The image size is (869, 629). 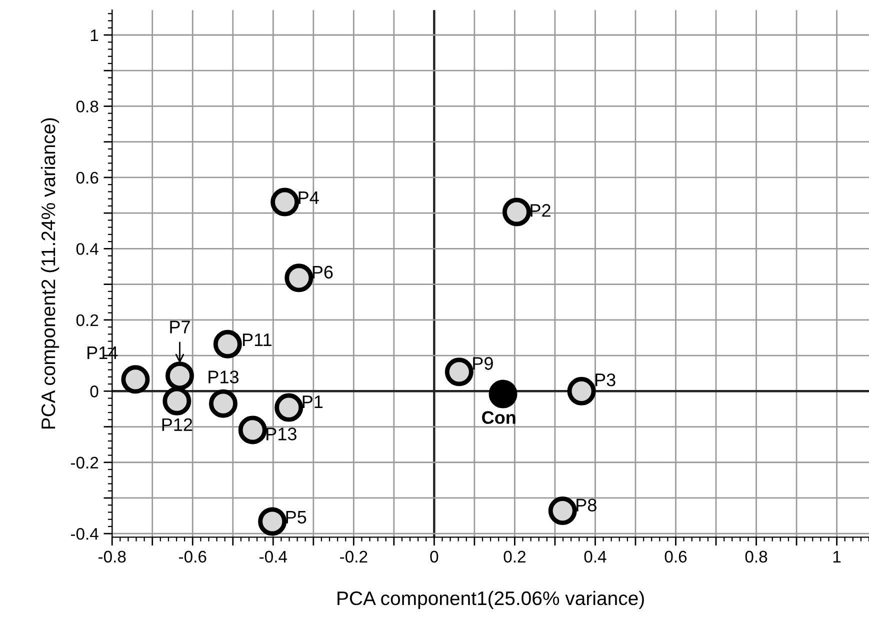 I want to click on x-tick-label: -0.4, so click(x=274, y=556).